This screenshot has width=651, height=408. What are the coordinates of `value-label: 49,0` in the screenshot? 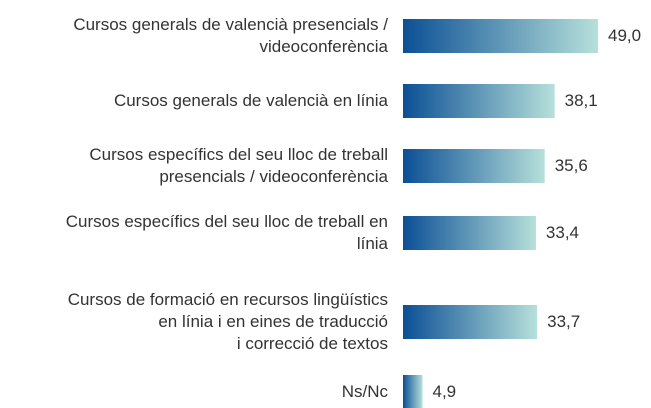 It's located at (625, 35).